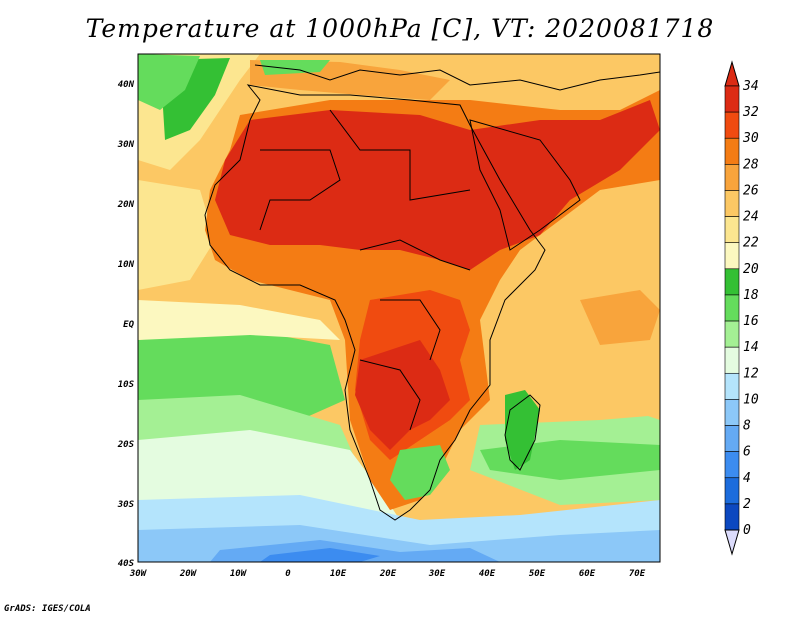 Image resolution: width=800 pixels, height=618 pixels. What do you see at coordinates (747, 452) in the screenshot?
I see `colorbar-label: 6` at bounding box center [747, 452].